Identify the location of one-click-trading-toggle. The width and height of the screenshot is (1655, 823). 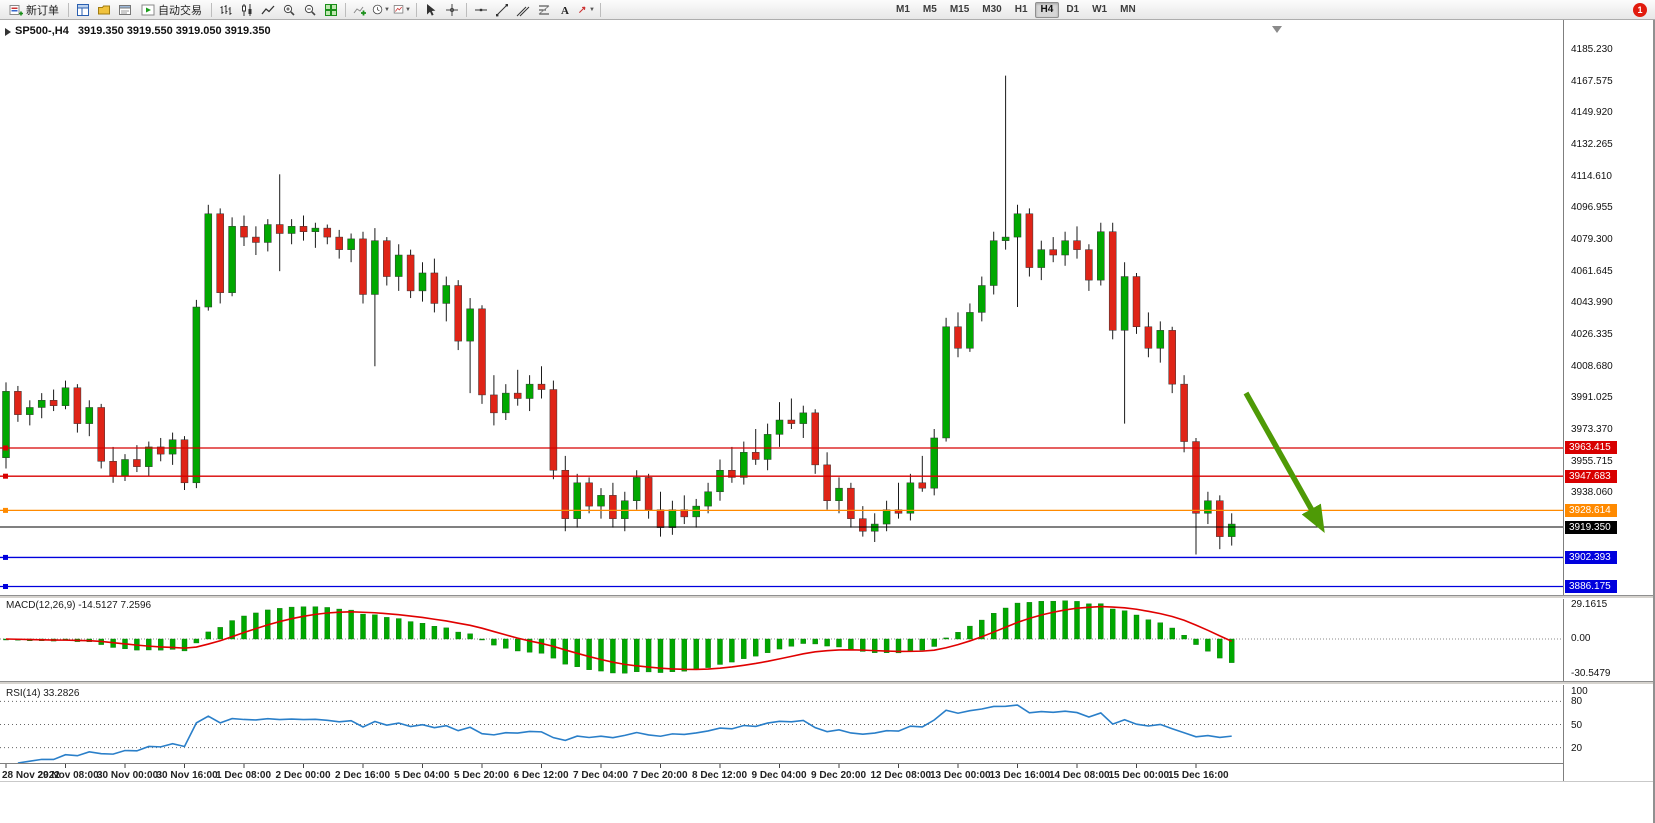
(8, 32).